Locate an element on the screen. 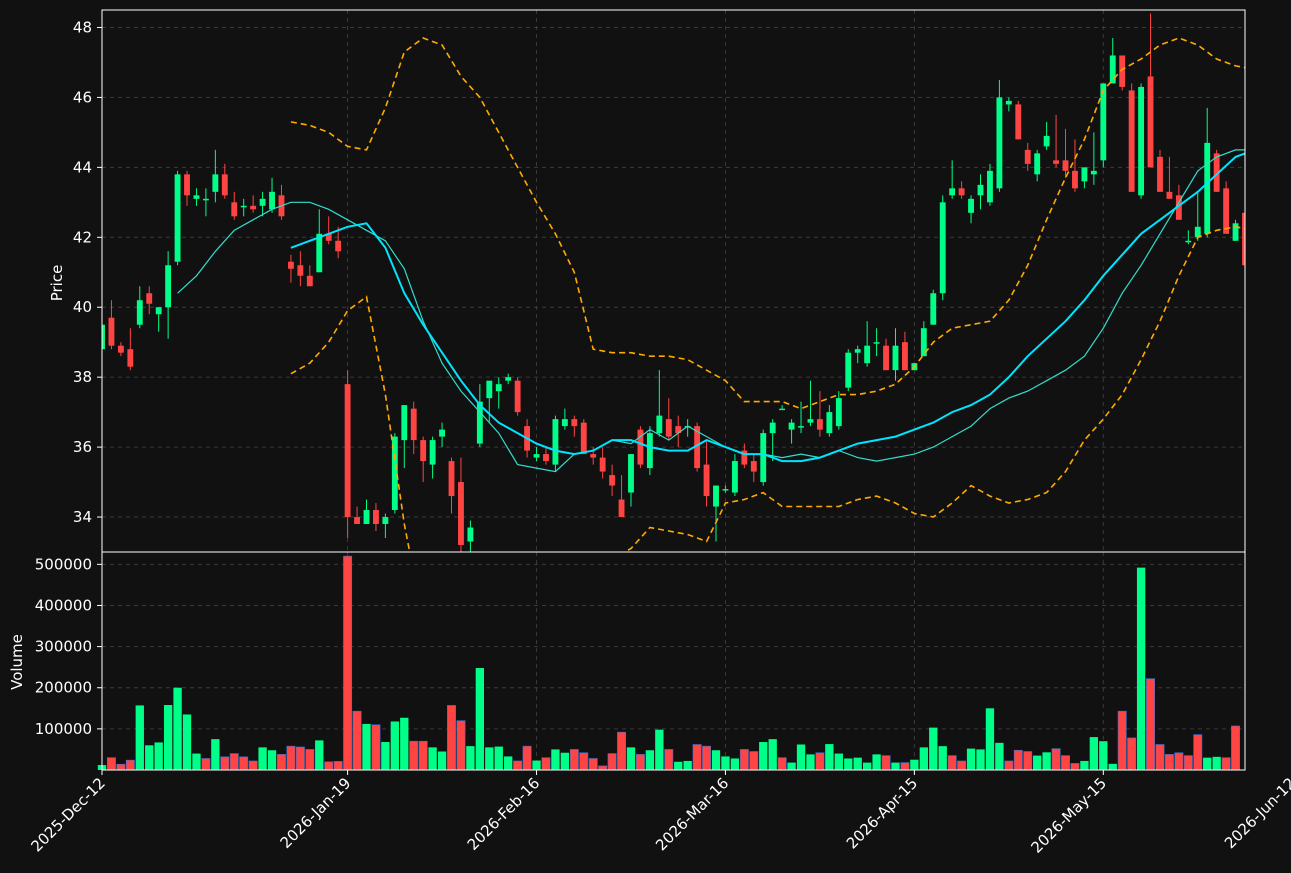  x-tick-label: 2025-Dec-12 is located at coordinates (67, 814).